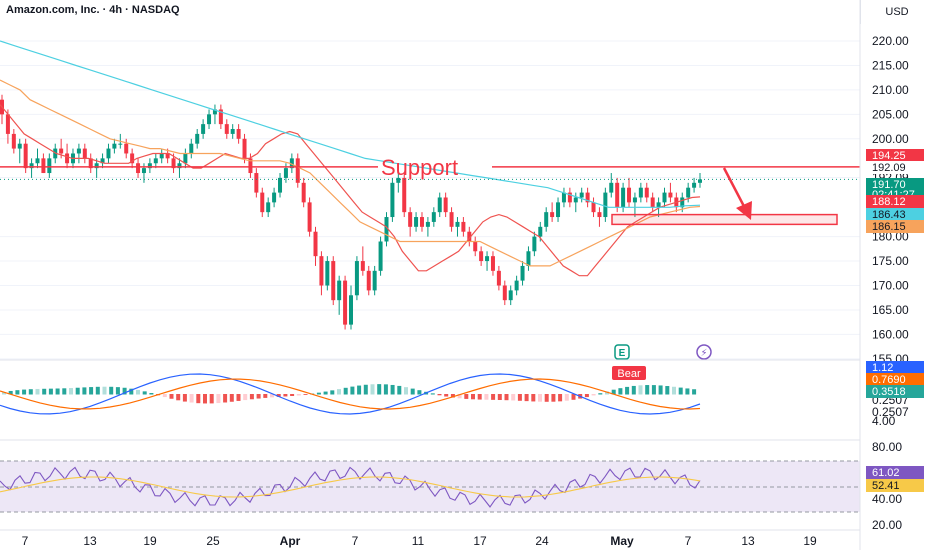  What do you see at coordinates (419, 167) in the screenshot?
I see `support-label: Support` at bounding box center [419, 167].